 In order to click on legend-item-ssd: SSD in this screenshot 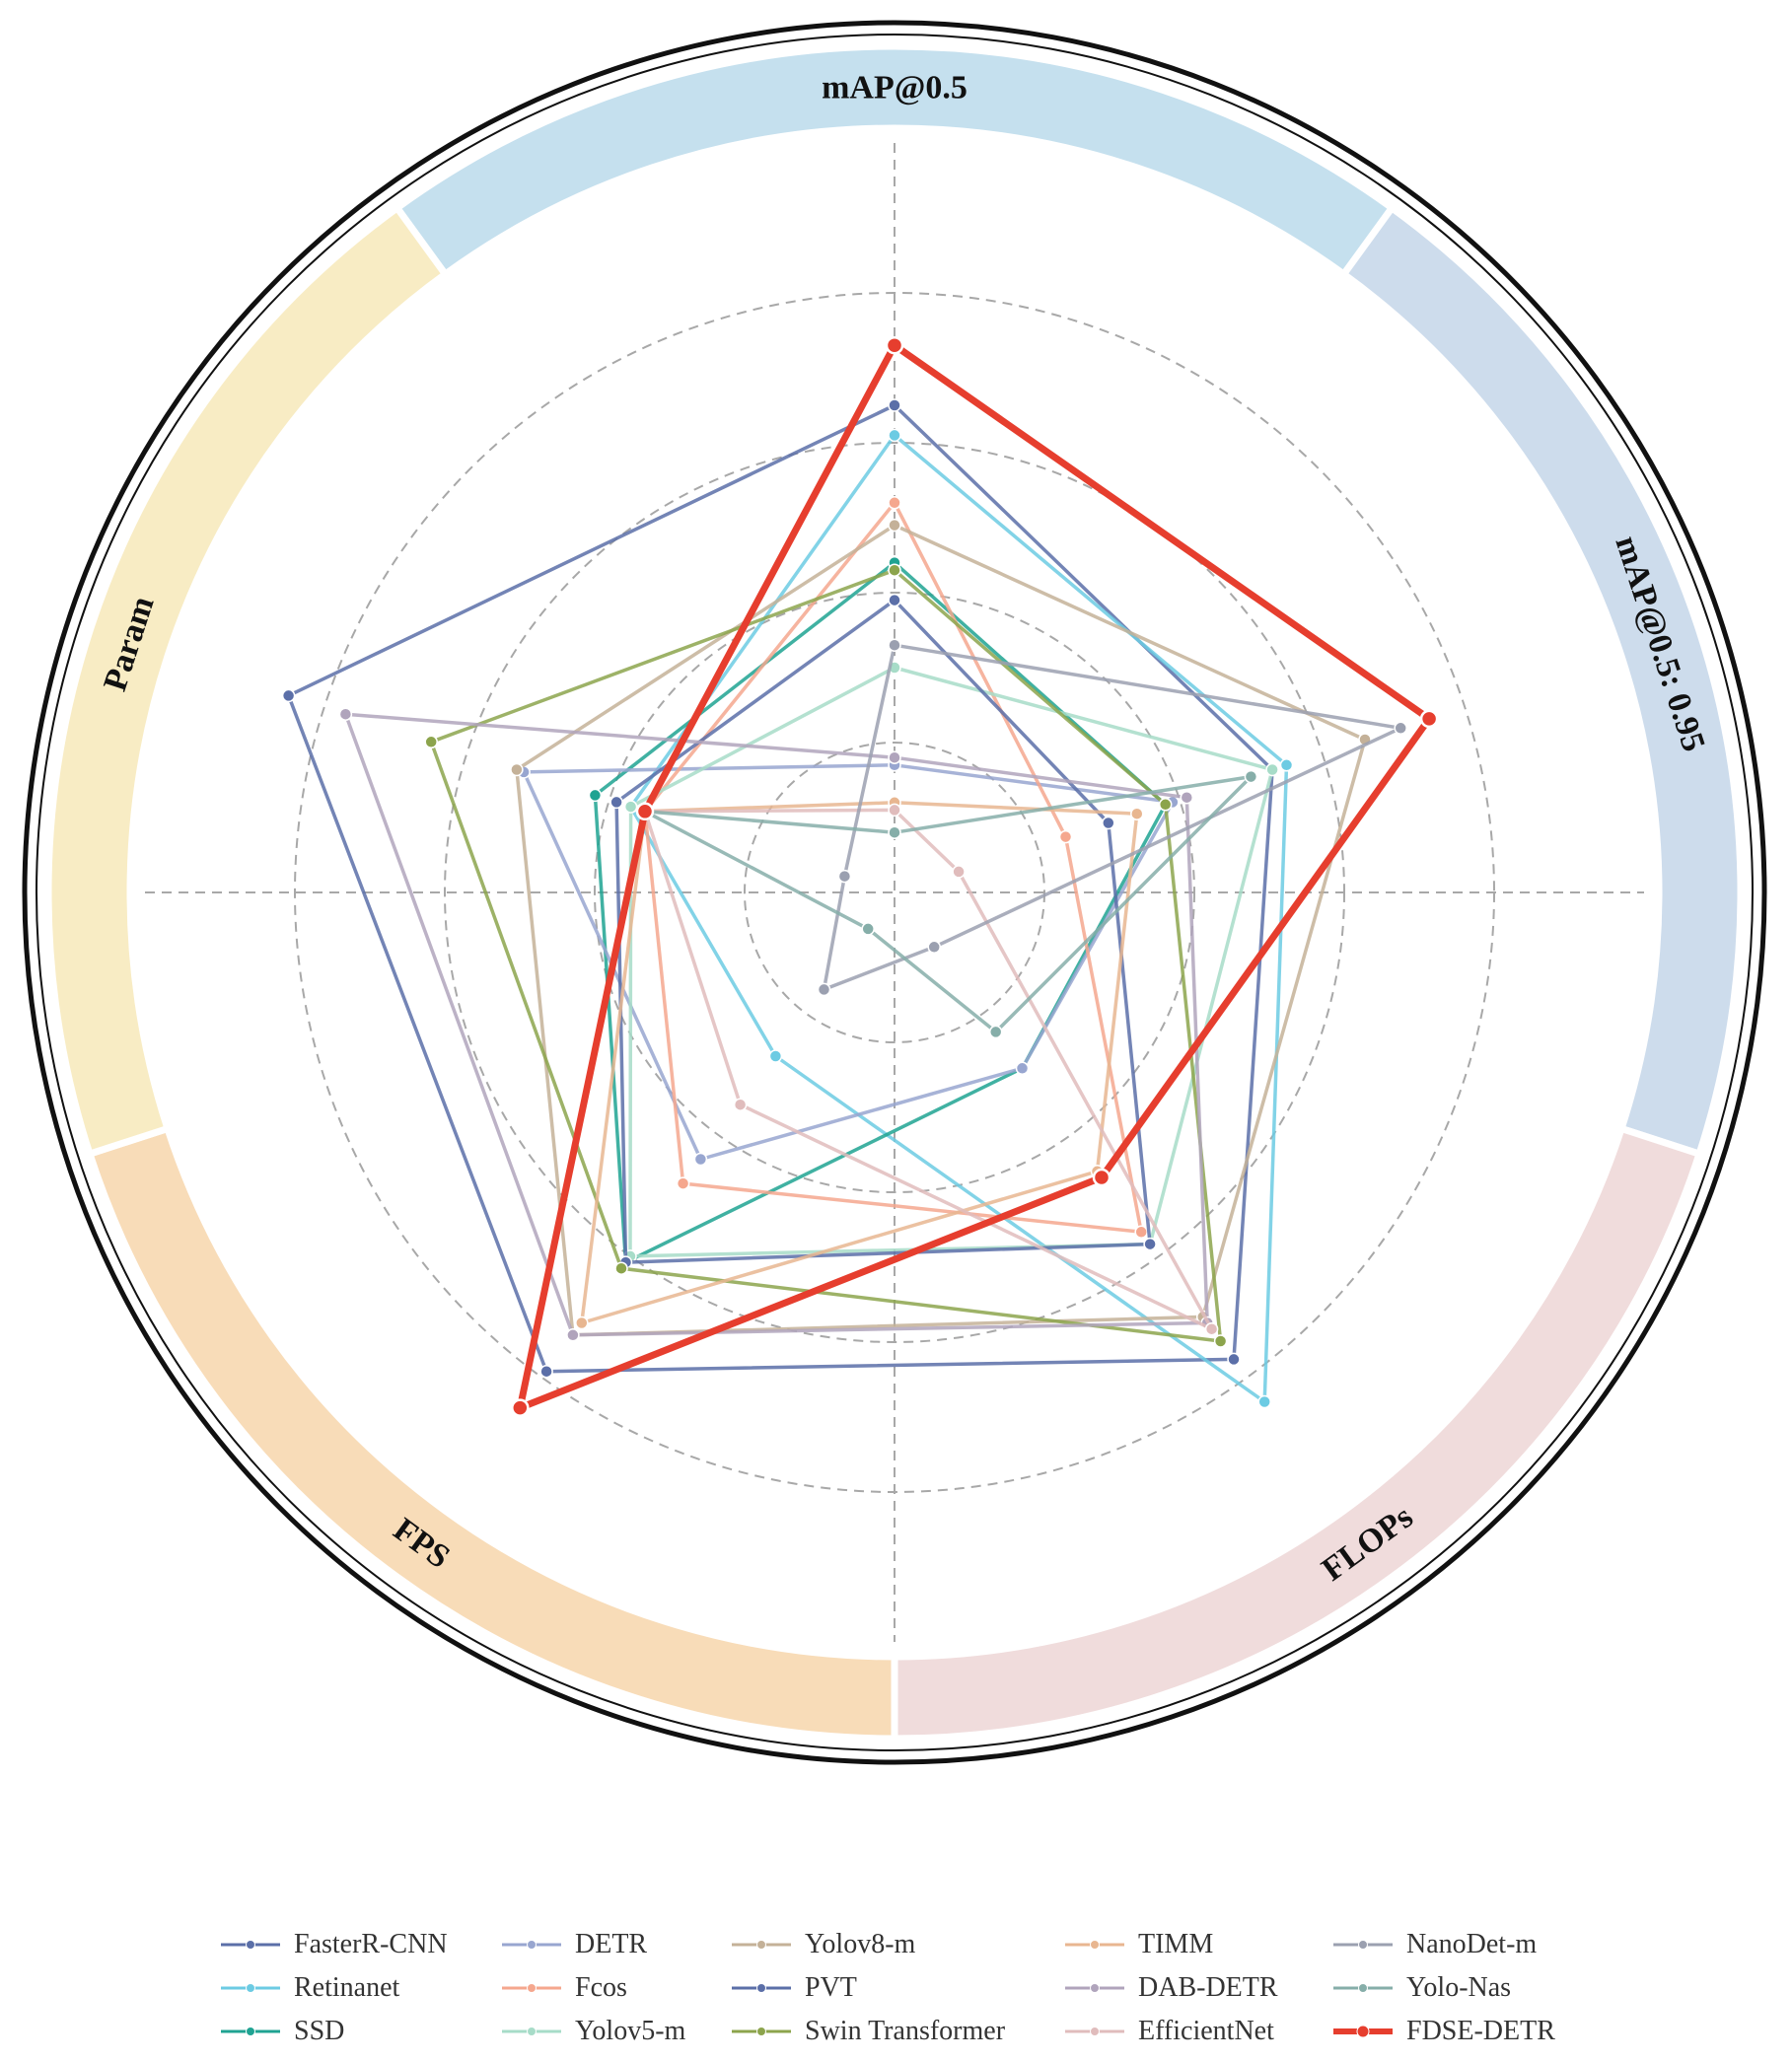, I will do `click(359, 2031)`.